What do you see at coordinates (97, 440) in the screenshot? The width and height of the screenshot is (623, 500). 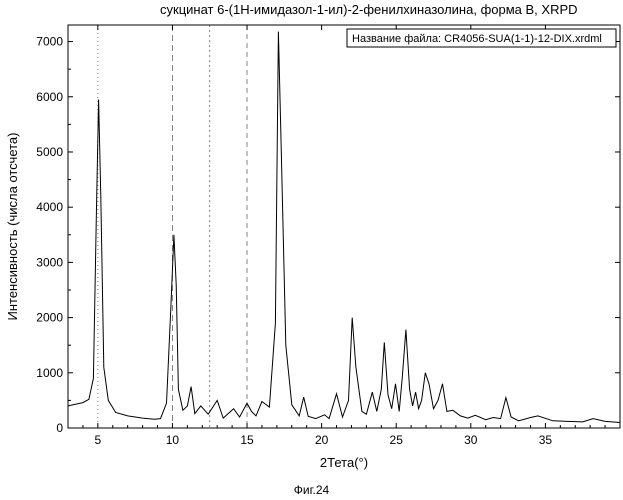 I see `x-tick-label-5: 5` at bounding box center [97, 440].